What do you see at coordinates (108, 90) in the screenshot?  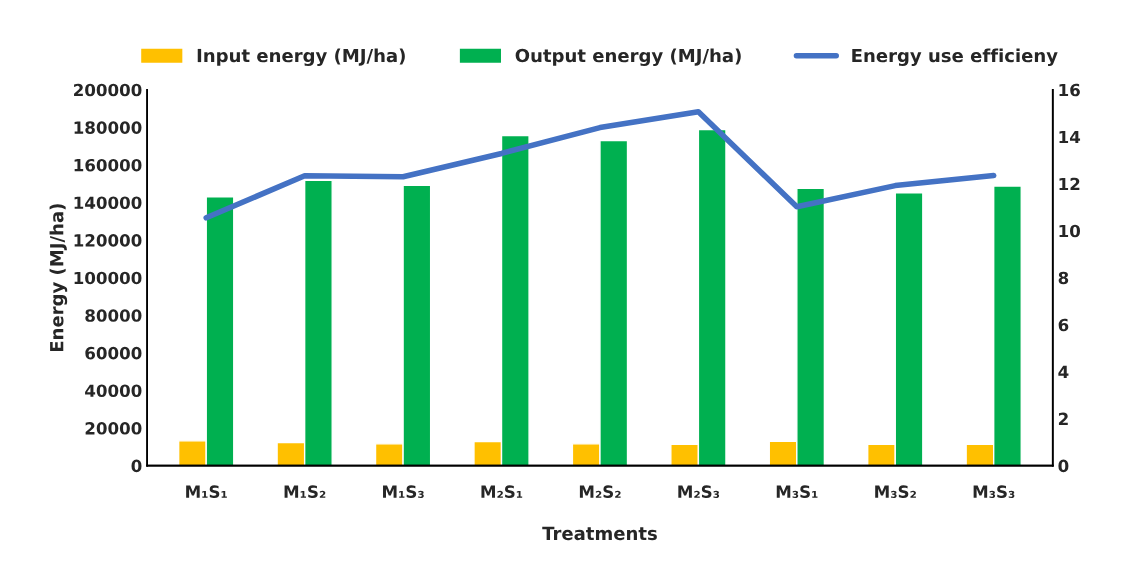 I see `y-tick-label: 200000` at bounding box center [108, 90].